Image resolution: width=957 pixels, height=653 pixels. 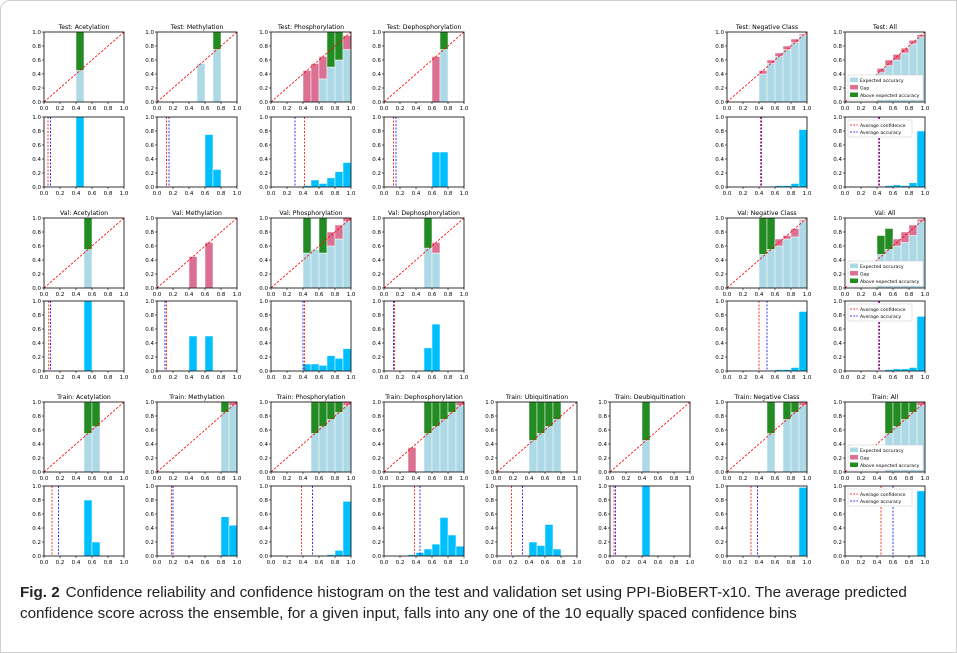 What do you see at coordinates (883, 310) in the screenshot?
I see `legend-conf-label: Average confidence` at bounding box center [883, 310].